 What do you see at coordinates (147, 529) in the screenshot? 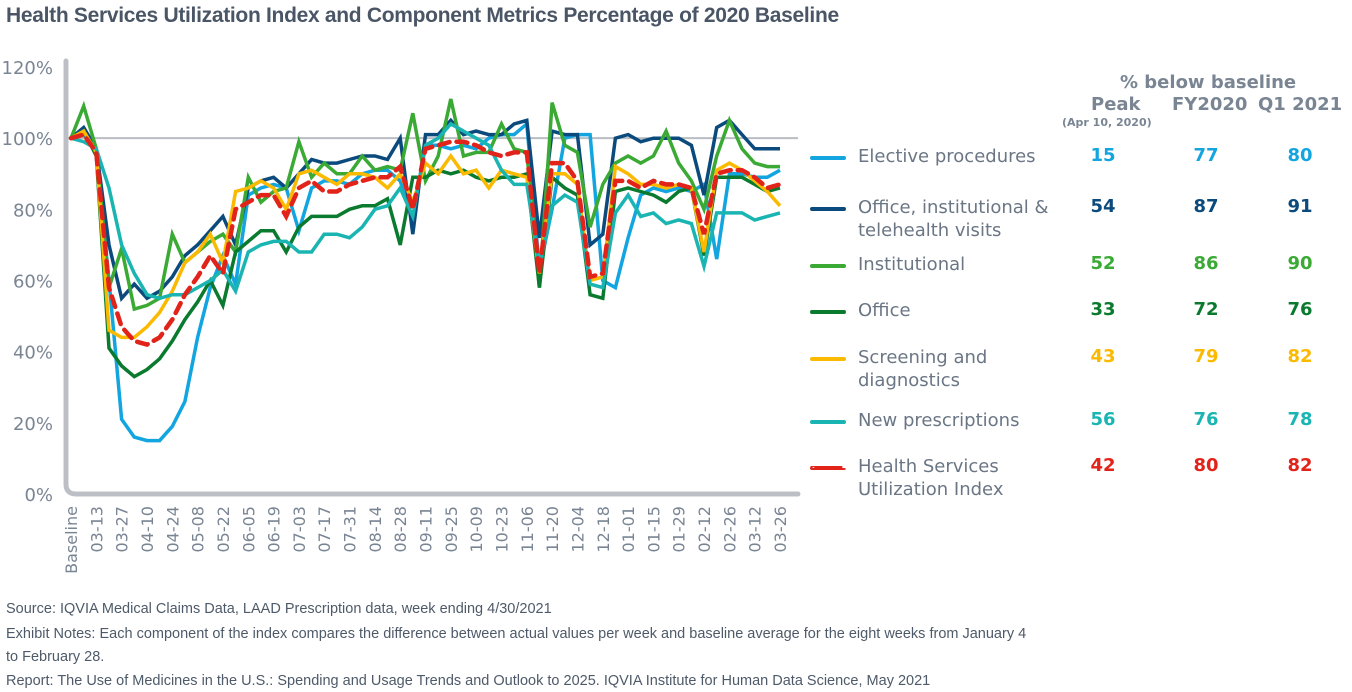
I see `x-tick-label: 04-10` at bounding box center [147, 529].